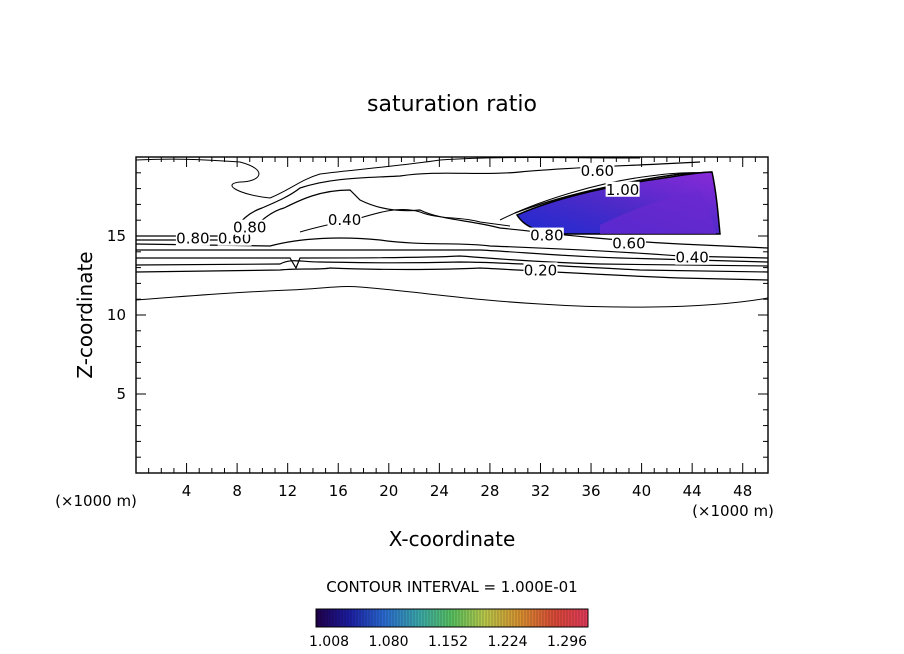 The height and width of the screenshot is (654, 904). I want to click on y-tick-label: 10, so click(116, 315).